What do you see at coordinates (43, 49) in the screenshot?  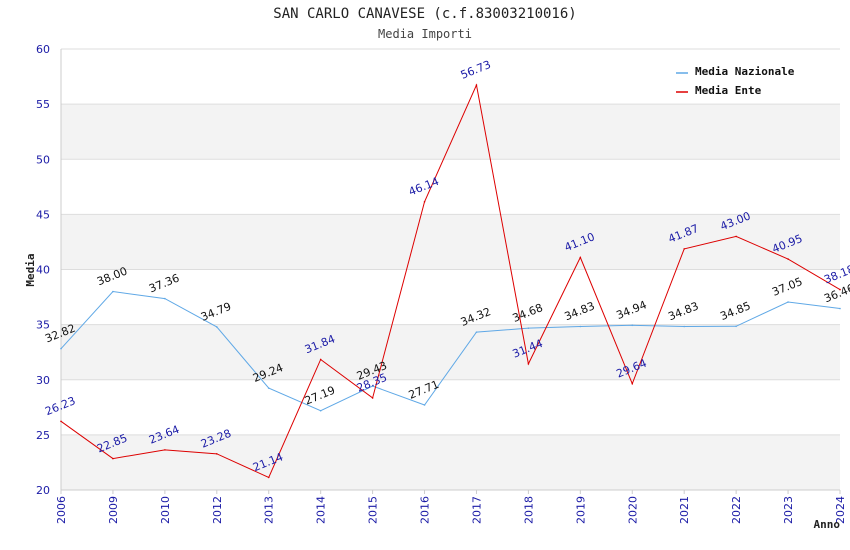 I see `y-tick-label: 60` at bounding box center [43, 49].